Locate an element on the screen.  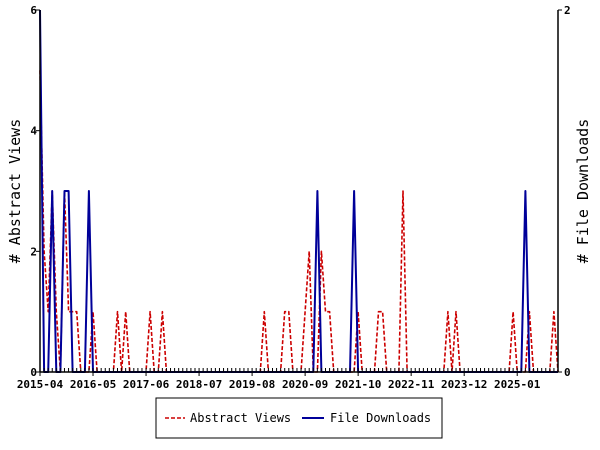
x-tick-label: 2022-11 is located at coordinates (411, 384).